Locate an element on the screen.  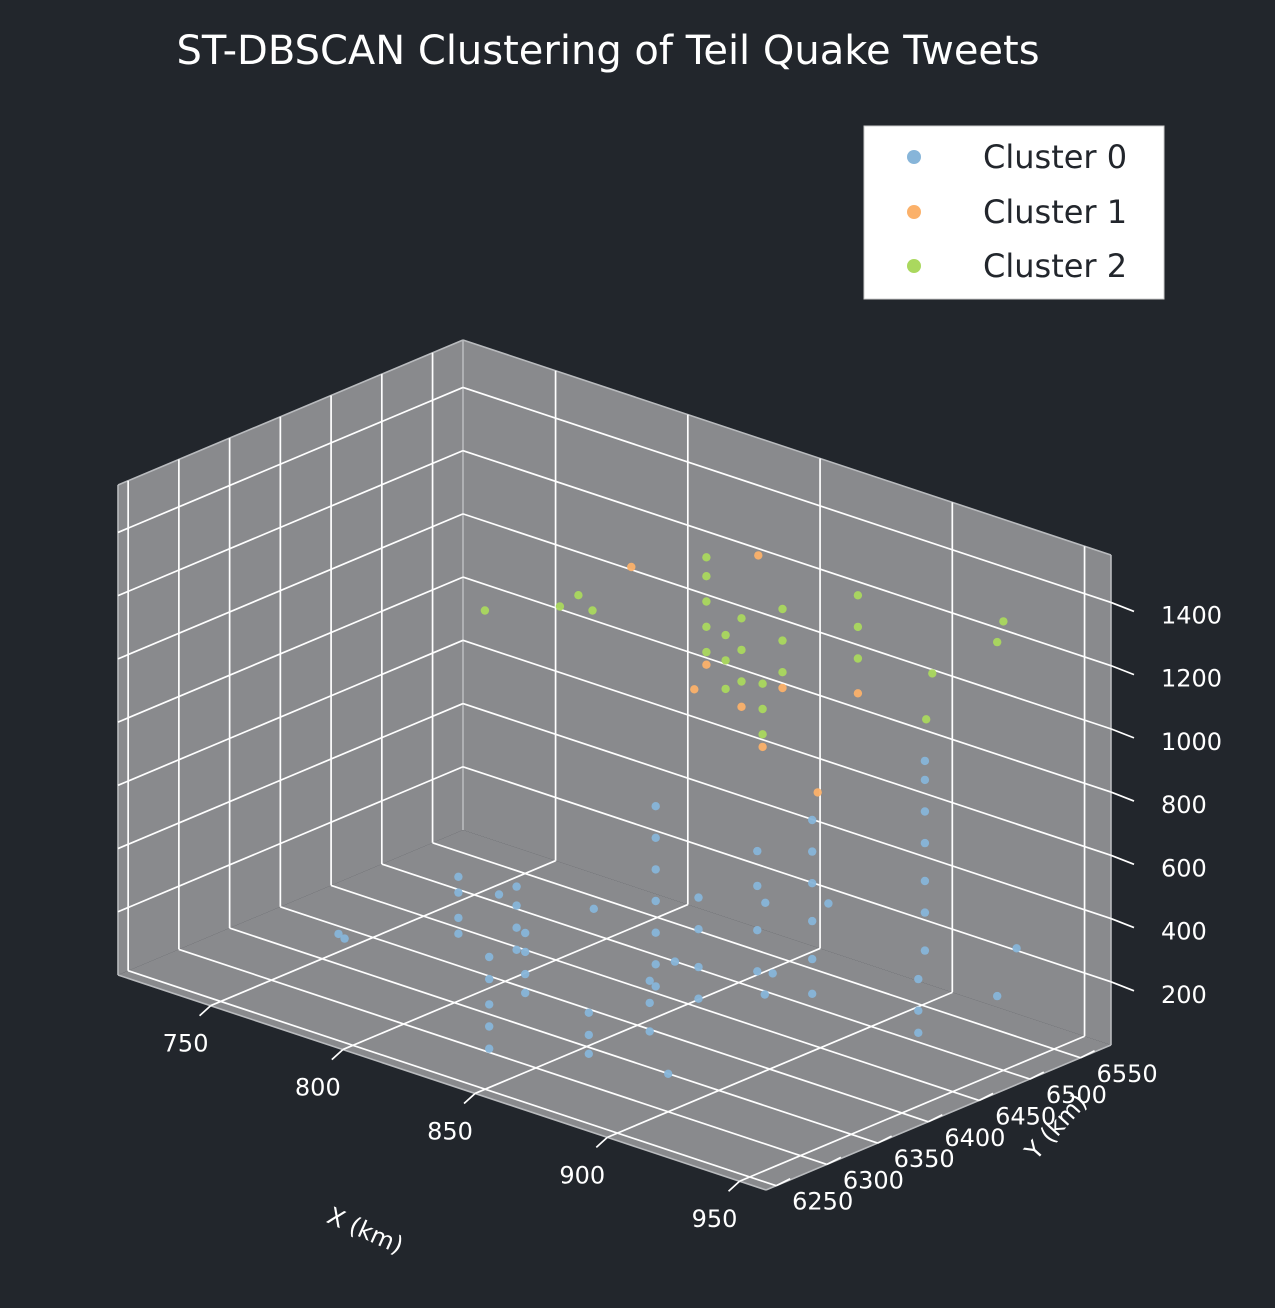
left-pane is located at coordinates (290, 657).